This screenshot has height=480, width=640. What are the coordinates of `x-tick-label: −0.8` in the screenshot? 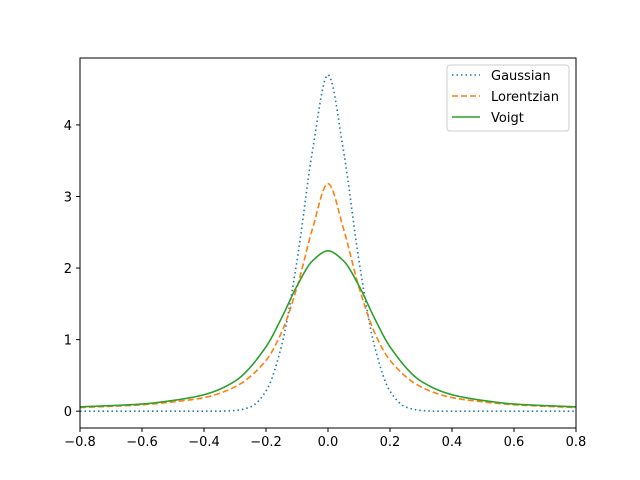 It's located at (80, 442).